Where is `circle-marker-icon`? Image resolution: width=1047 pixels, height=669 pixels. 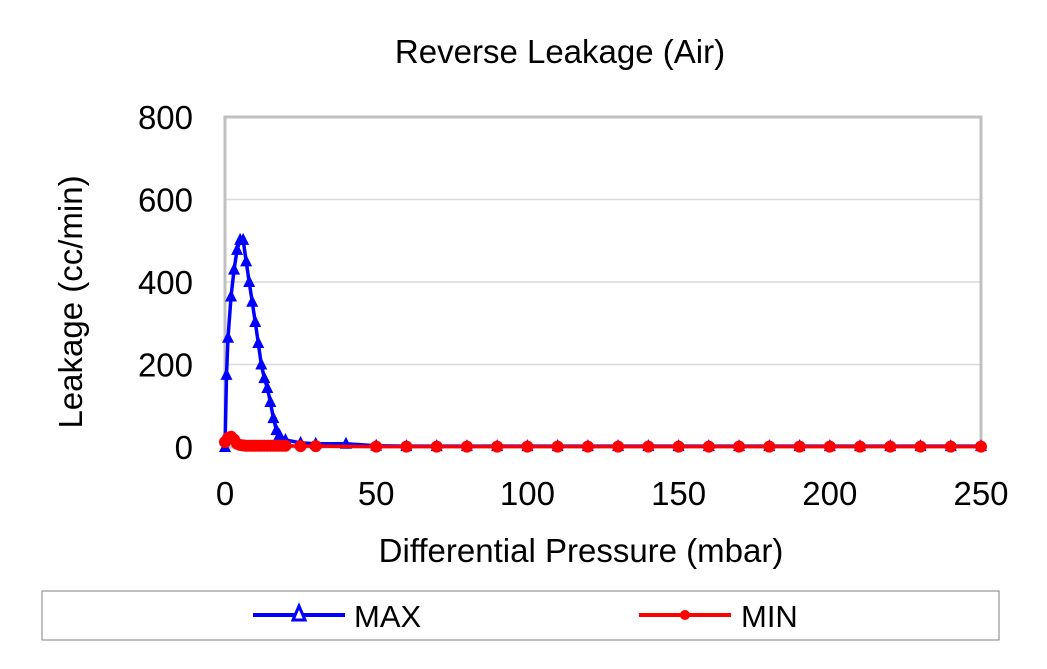
circle-marker-icon is located at coordinates (685, 615).